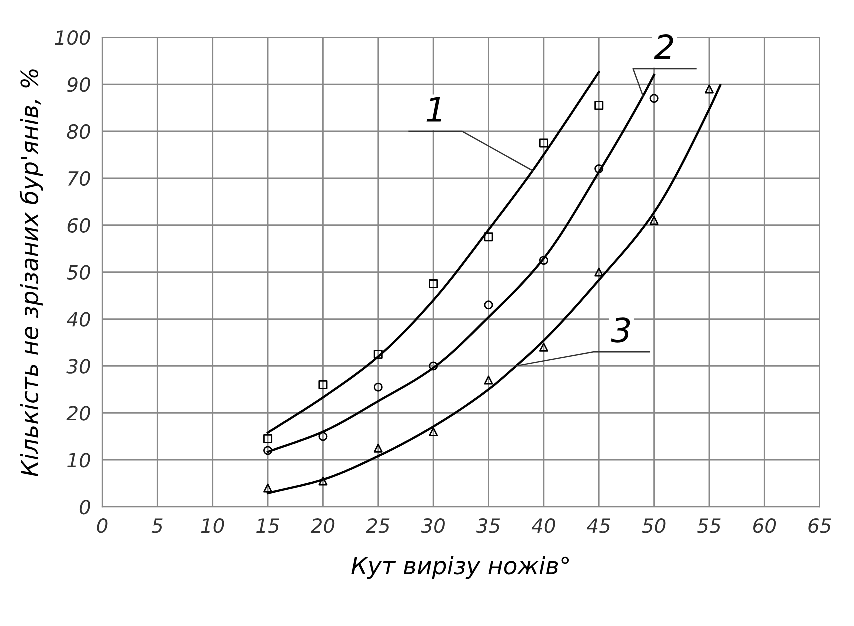 The height and width of the screenshot is (626, 854). What do you see at coordinates (544, 526) in the screenshot?
I see `x-tick-label: 40` at bounding box center [544, 526].